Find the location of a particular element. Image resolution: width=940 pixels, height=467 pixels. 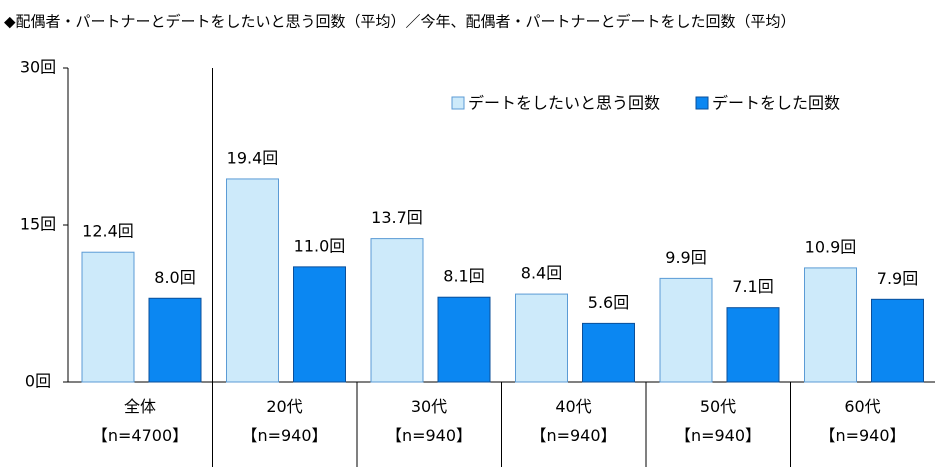

y-tick-label: 0回 is located at coordinates (38, 381).